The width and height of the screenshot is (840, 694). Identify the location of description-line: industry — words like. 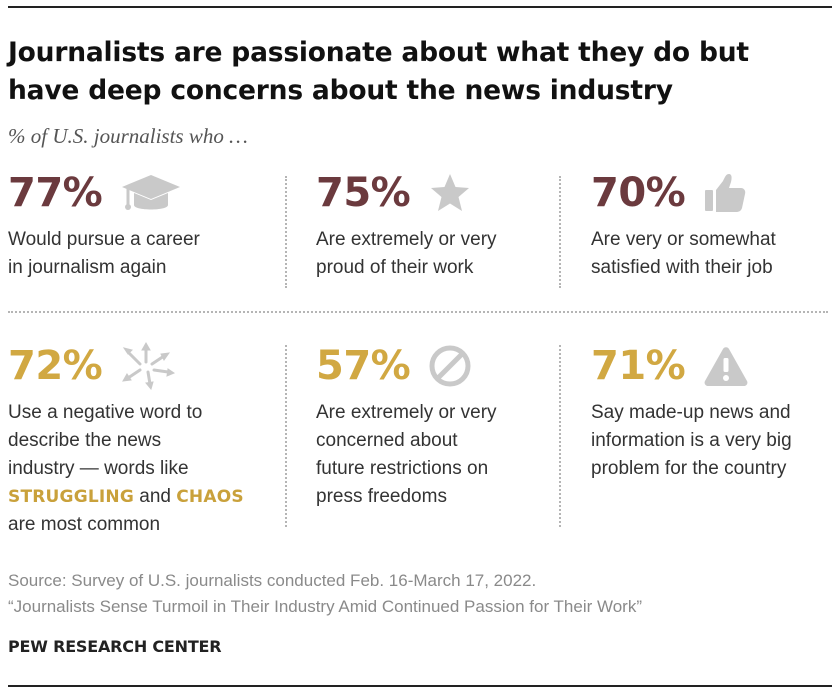
(98, 468).